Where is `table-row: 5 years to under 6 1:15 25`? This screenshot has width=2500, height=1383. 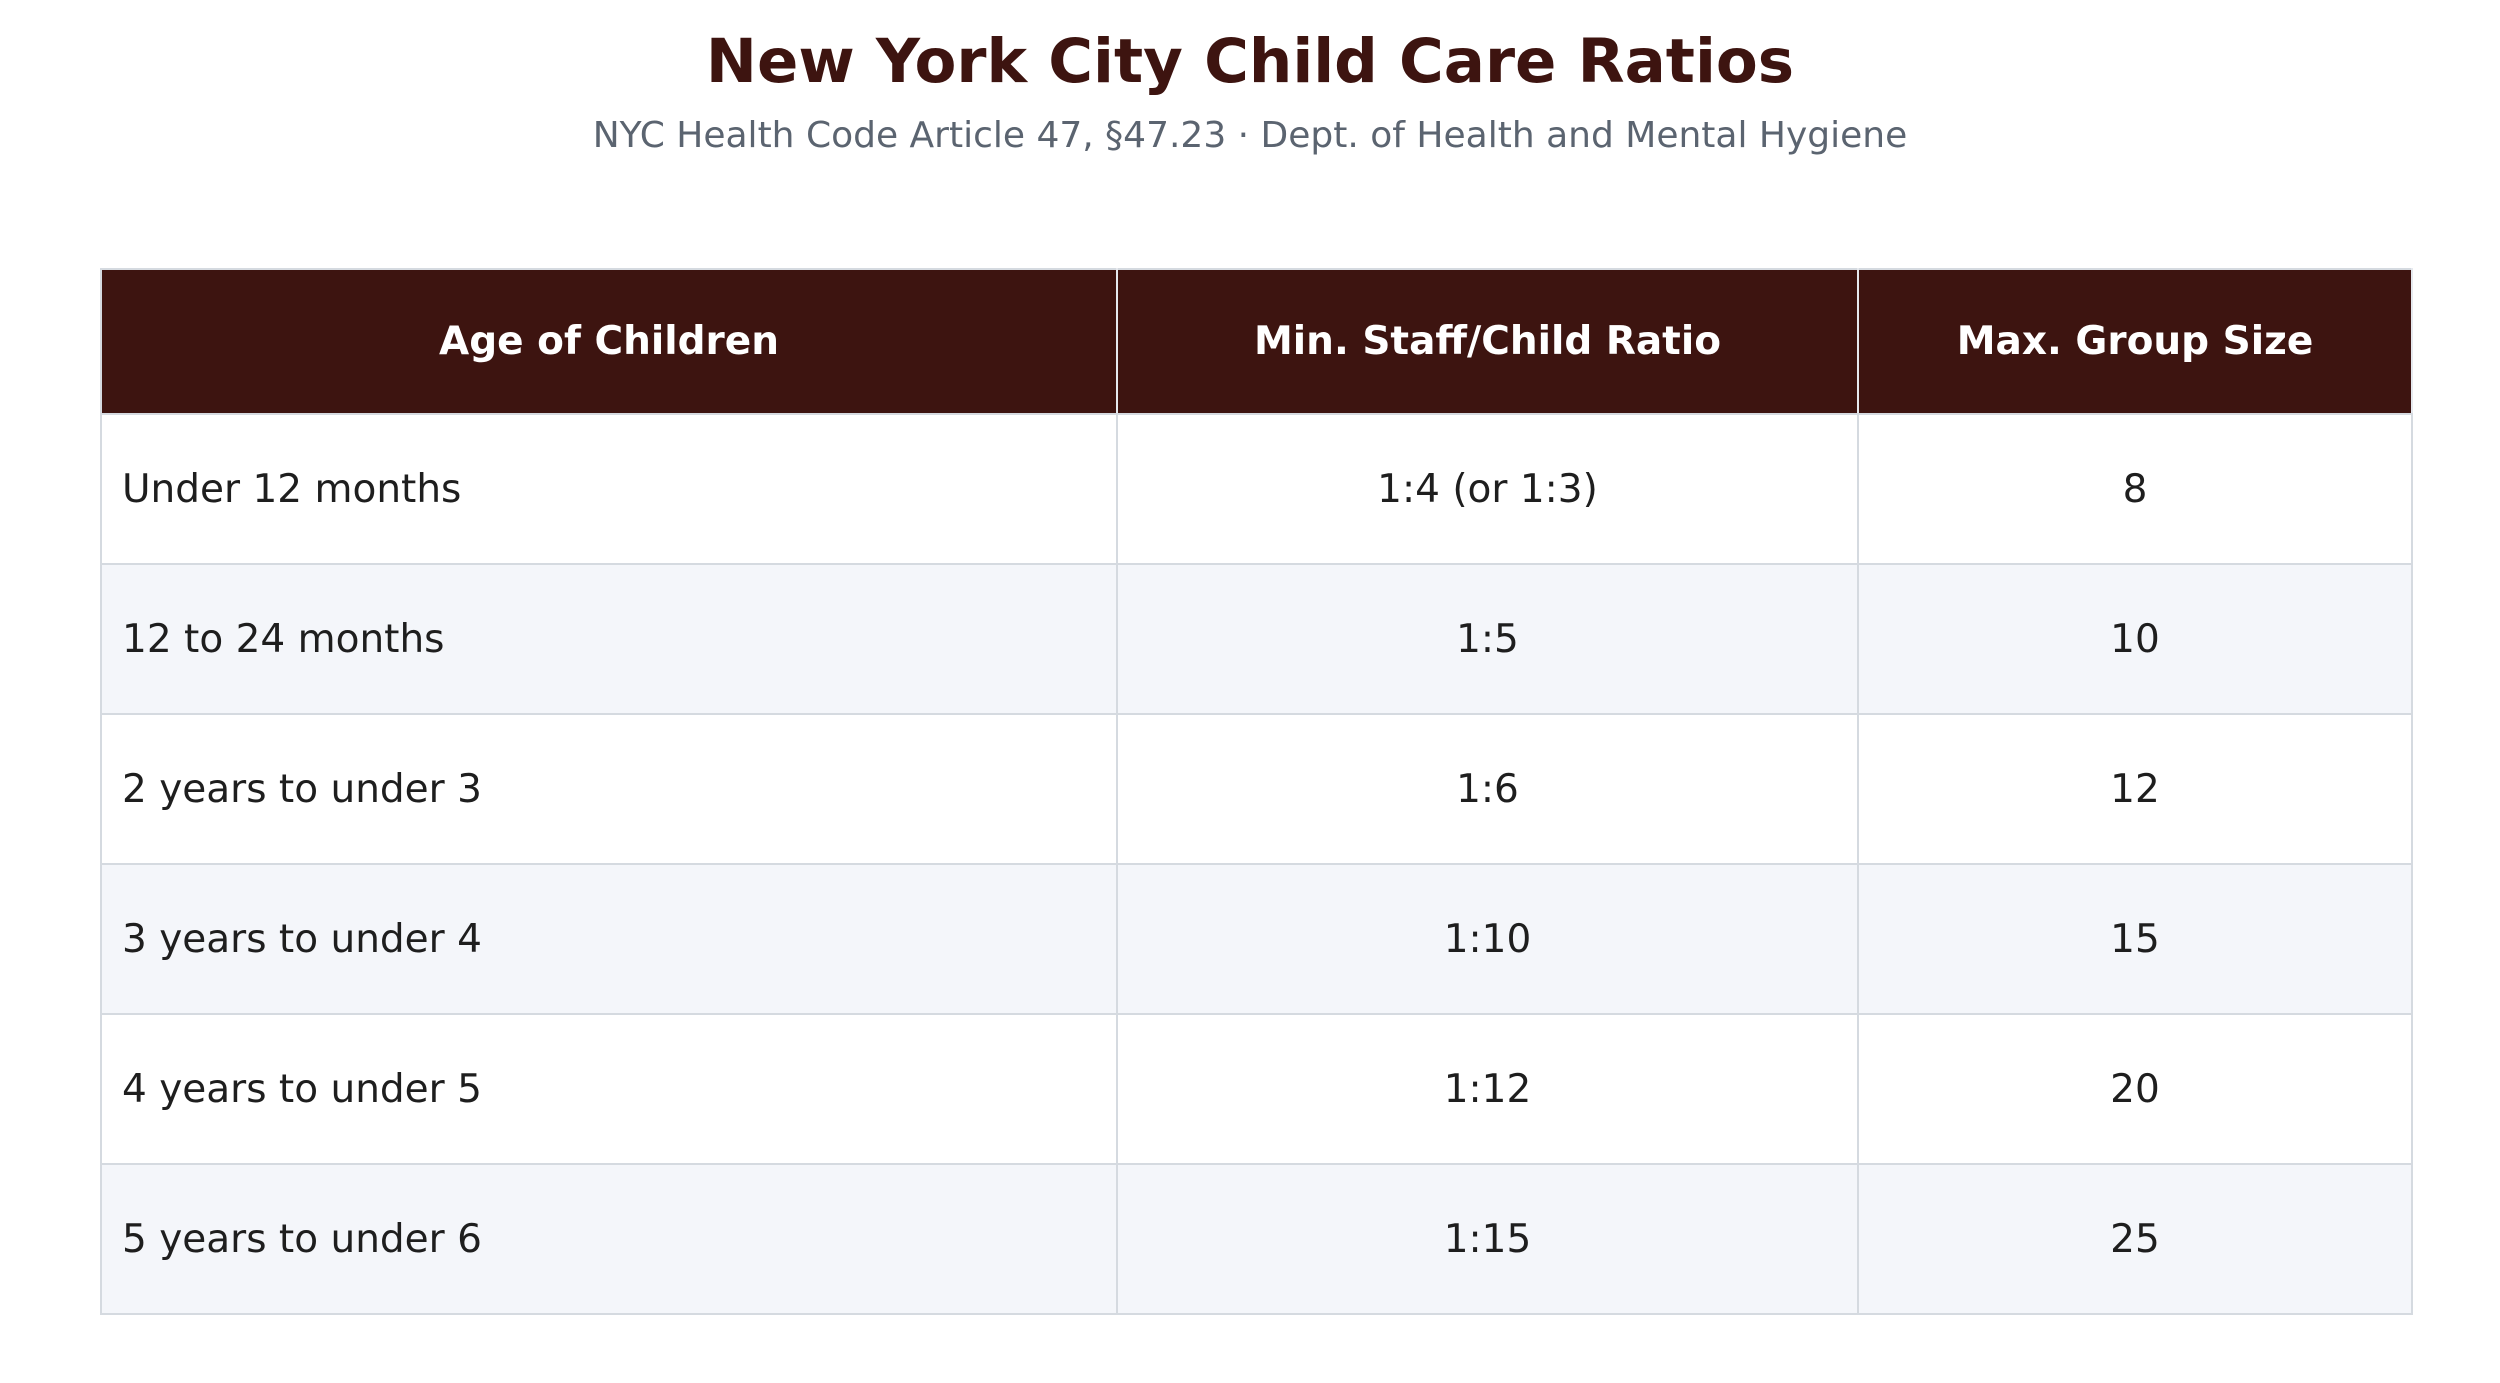
table-row: 5 years to under 6 1:15 25 is located at coordinates (1256, 1239).